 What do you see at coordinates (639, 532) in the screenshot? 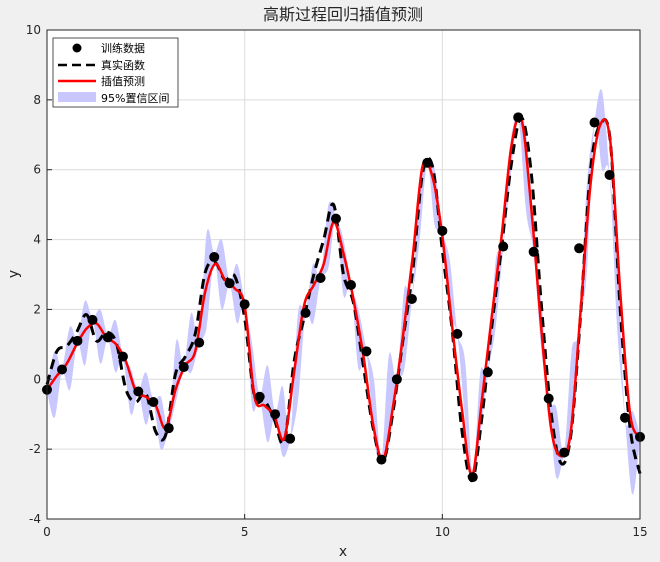
I see `x-tick-label: 15` at bounding box center [639, 532].